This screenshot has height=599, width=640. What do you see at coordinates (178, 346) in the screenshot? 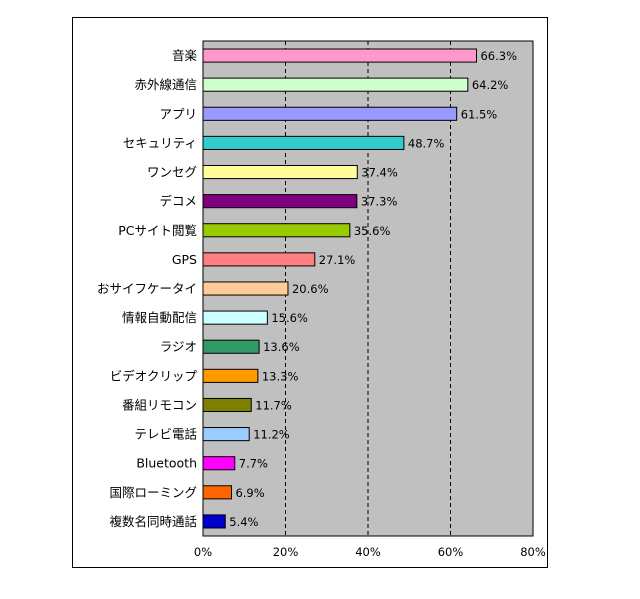
I see `category-label: ラジオ` at bounding box center [178, 346].